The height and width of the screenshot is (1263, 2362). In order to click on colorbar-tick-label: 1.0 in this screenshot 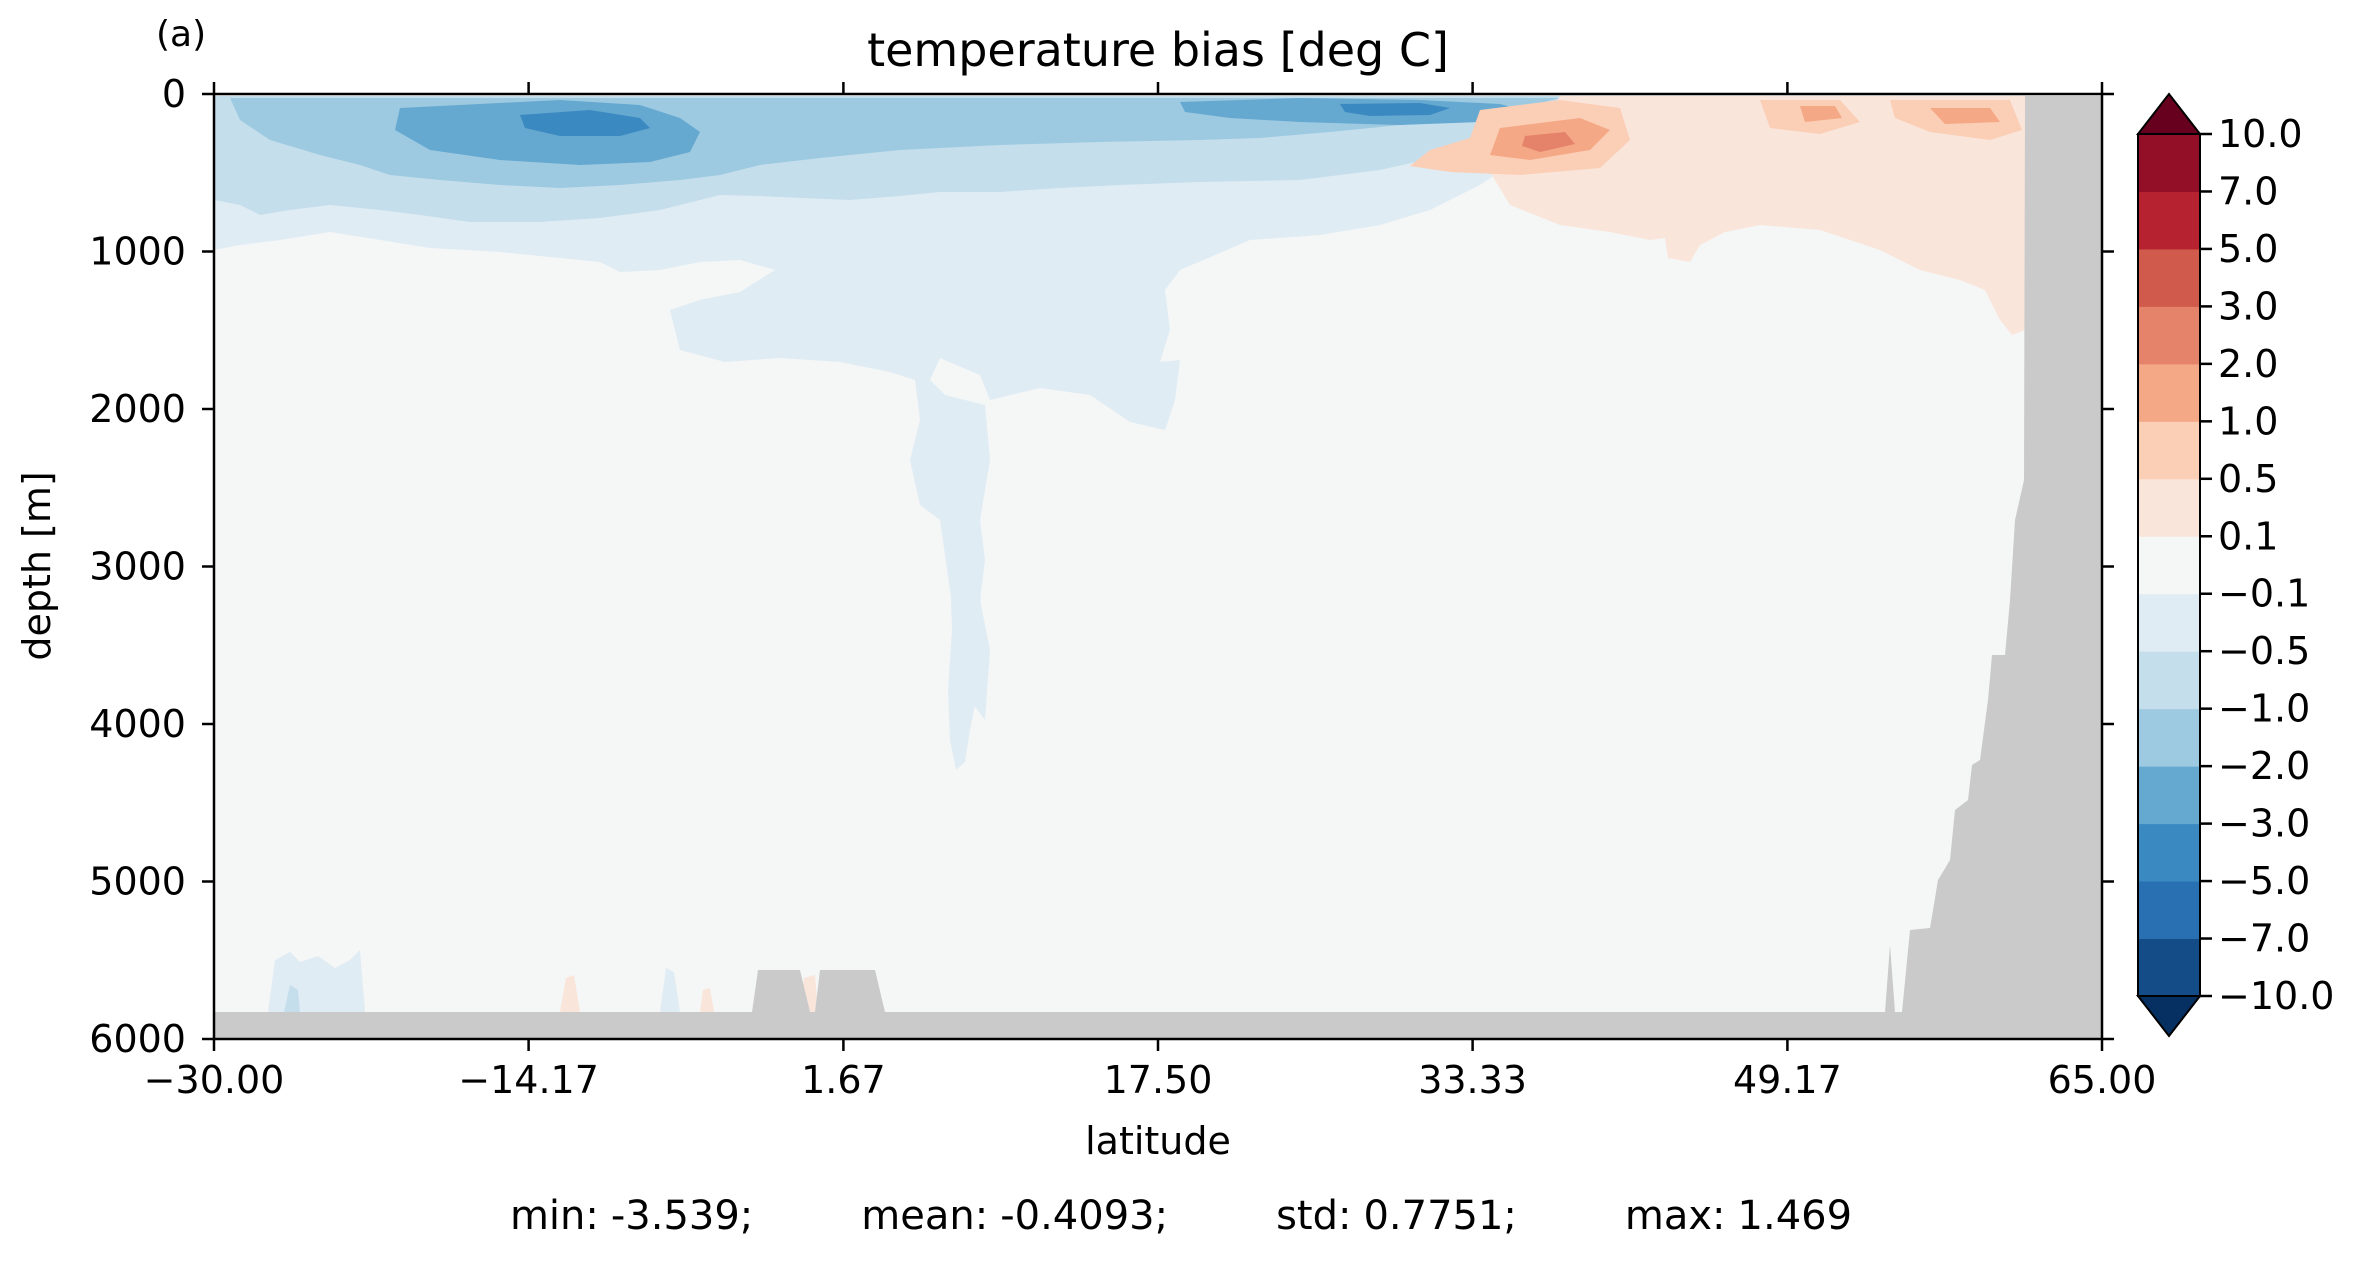, I will do `click(2248, 421)`.